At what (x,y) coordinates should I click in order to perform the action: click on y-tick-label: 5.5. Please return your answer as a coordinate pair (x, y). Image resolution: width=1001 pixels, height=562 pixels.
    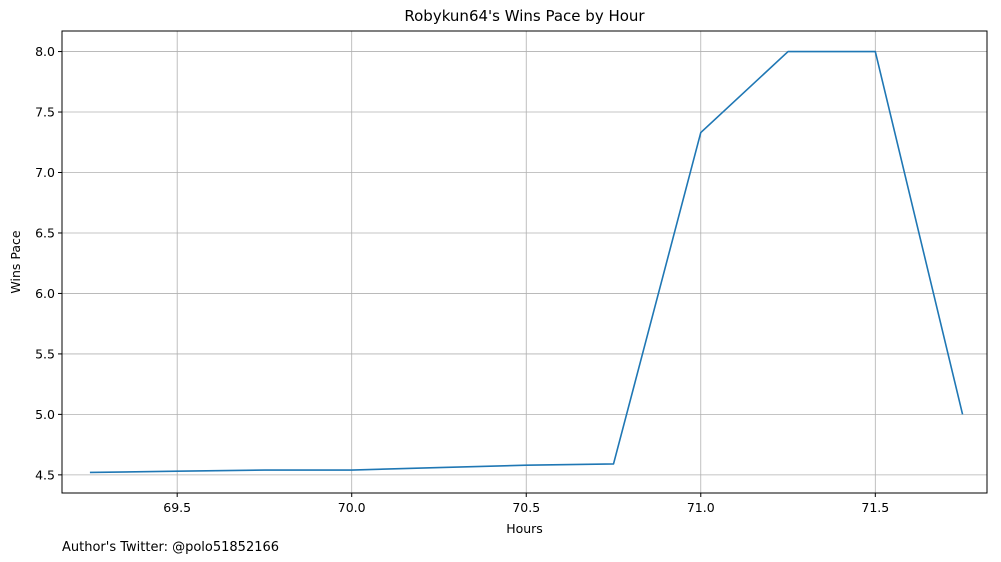
    Looking at the image, I should click on (45, 353).